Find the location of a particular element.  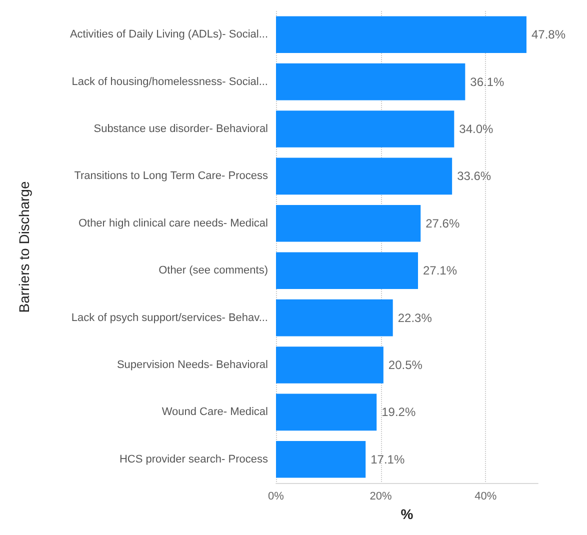

data-label: 22.3% is located at coordinates (415, 317).